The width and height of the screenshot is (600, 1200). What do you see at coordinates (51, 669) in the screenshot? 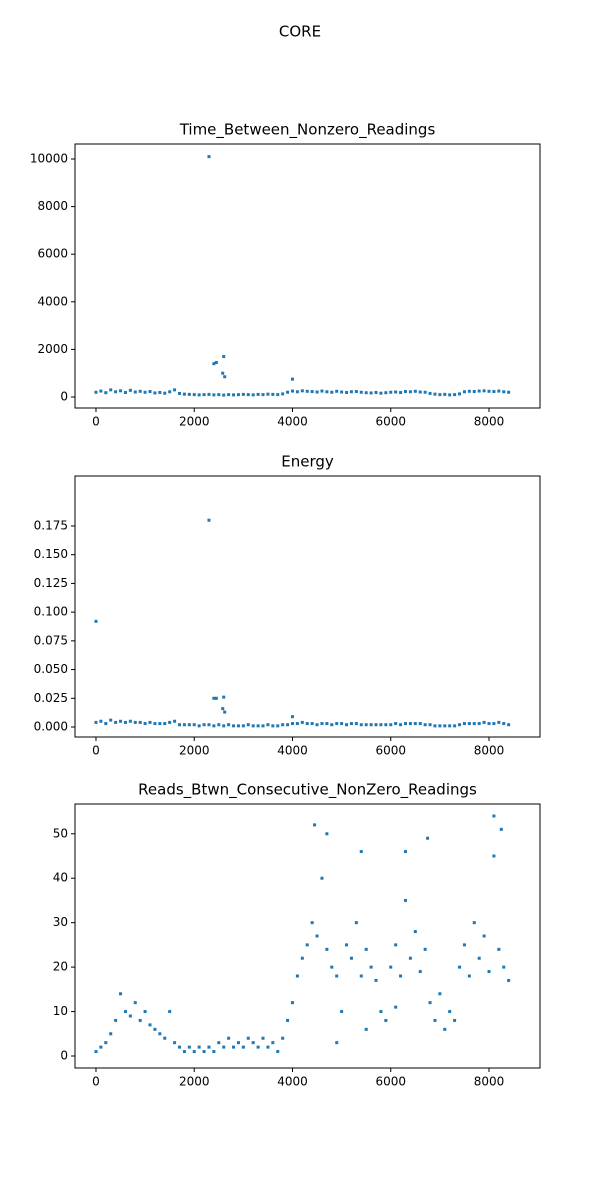
I see `y-tick-label: 0.050` at bounding box center [51, 669].